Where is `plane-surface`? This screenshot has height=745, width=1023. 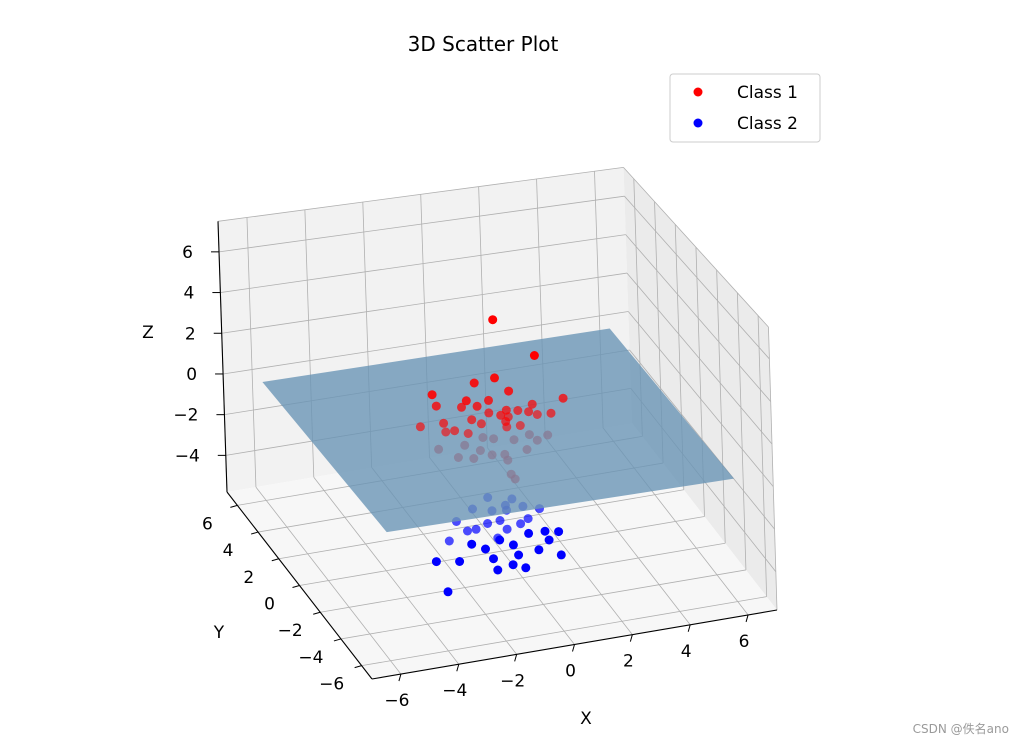
plane-surface is located at coordinates (498, 430).